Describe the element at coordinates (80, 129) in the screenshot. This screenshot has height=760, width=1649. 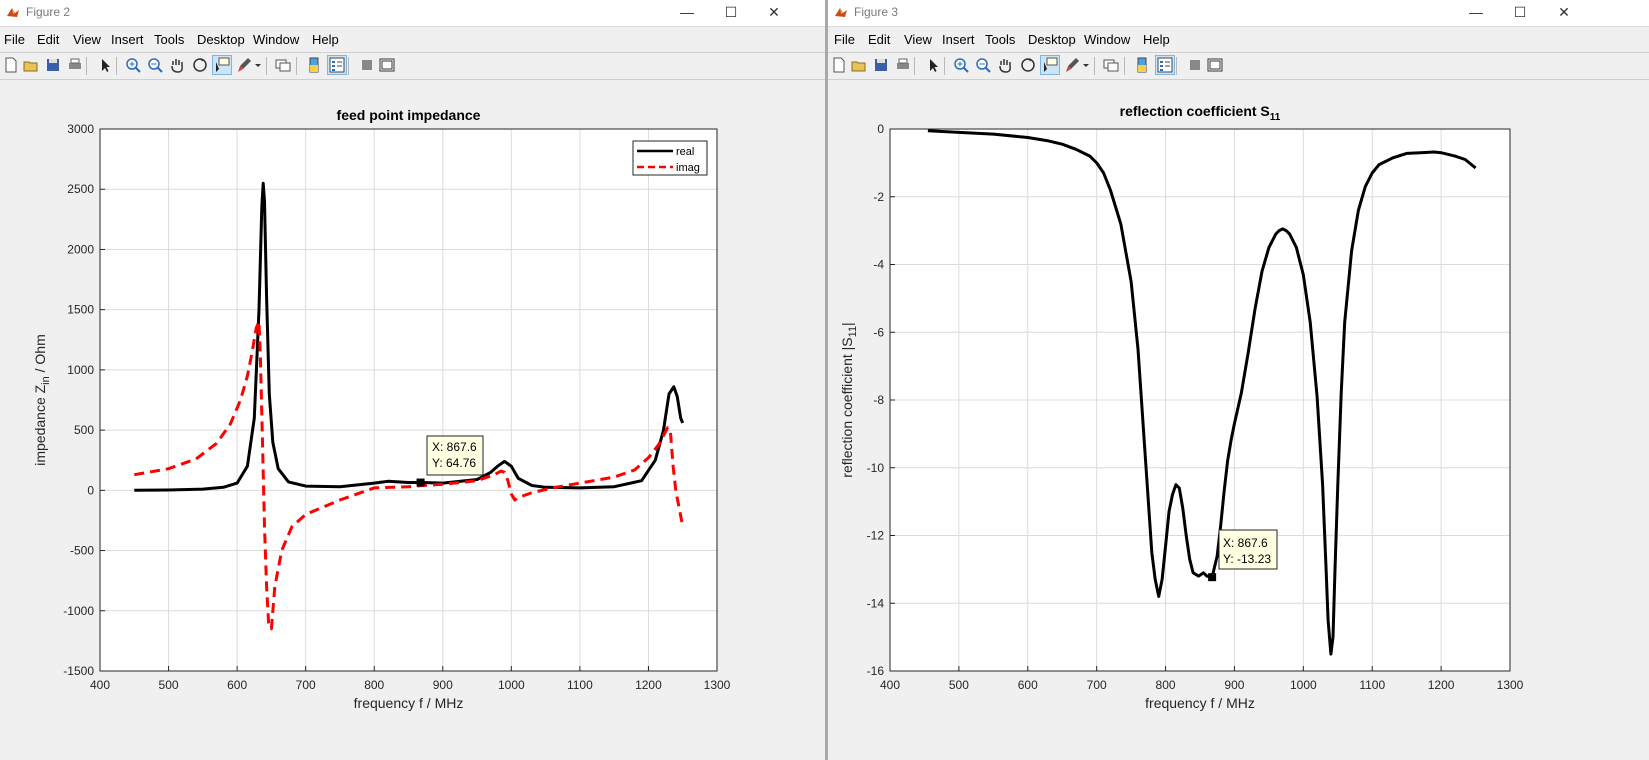
I see `y-tick-label: 3000` at that location.